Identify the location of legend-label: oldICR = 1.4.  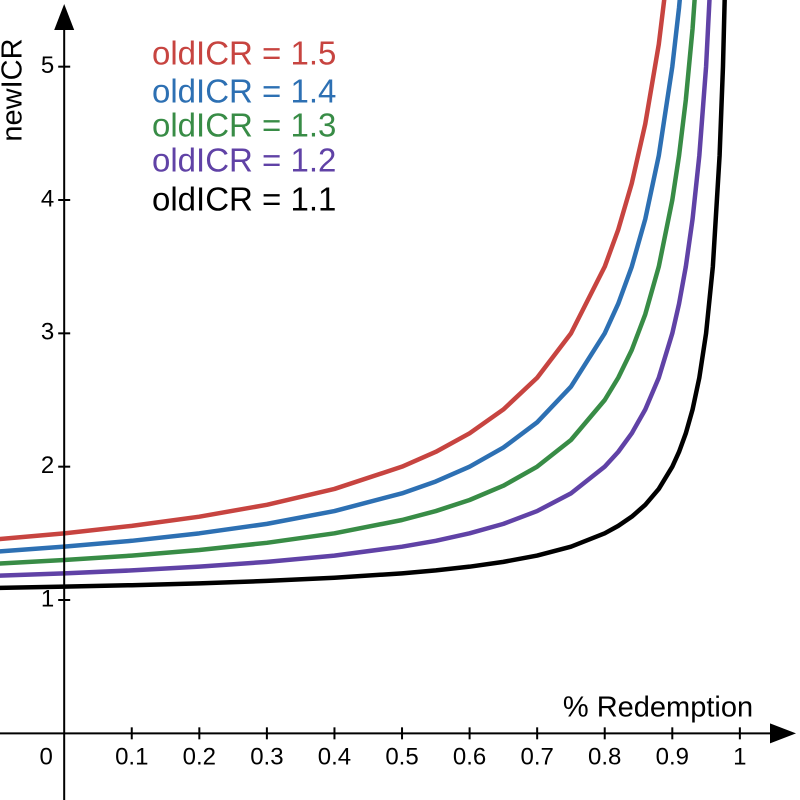
(244, 91).